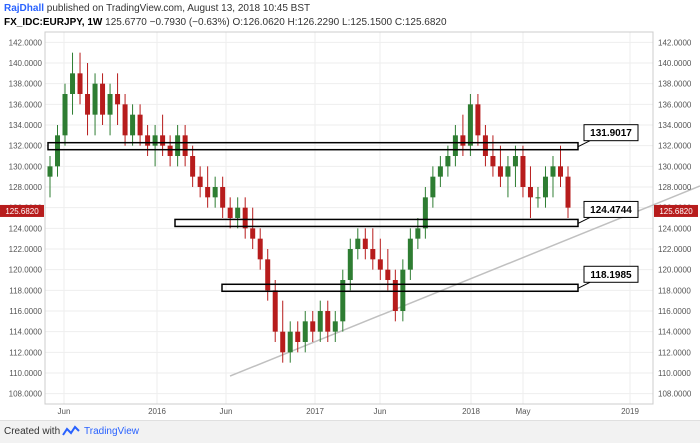 This screenshot has height=443, width=700. What do you see at coordinates (430, 279) in the screenshot?
I see `level-118.1985: 118.1985` at bounding box center [430, 279].